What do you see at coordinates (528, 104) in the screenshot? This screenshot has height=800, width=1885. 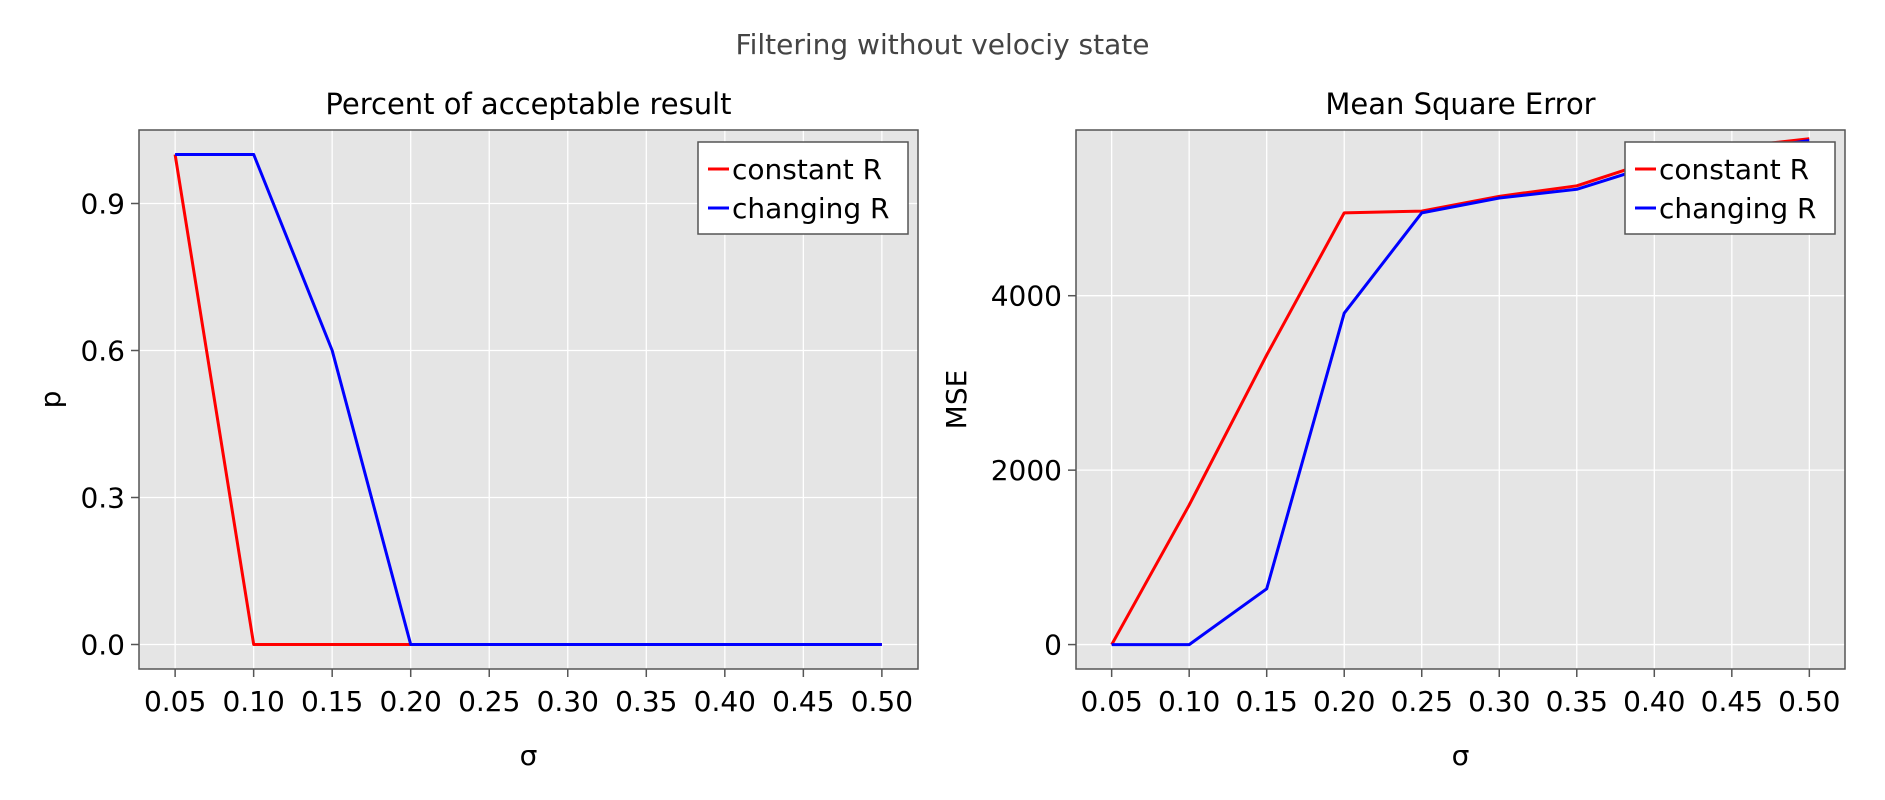 I see `chart-title: Percent of acceptable result` at bounding box center [528, 104].